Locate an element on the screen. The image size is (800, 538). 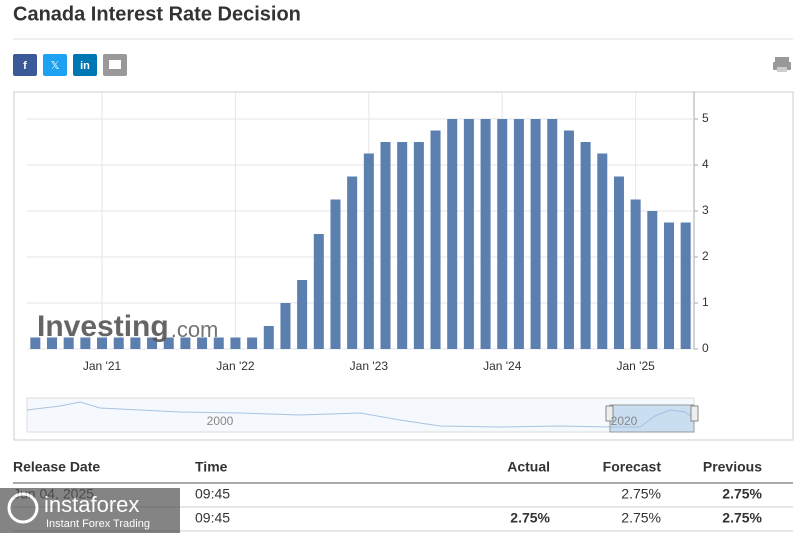
brand-watermark: Investing is located at coordinates (103, 326).